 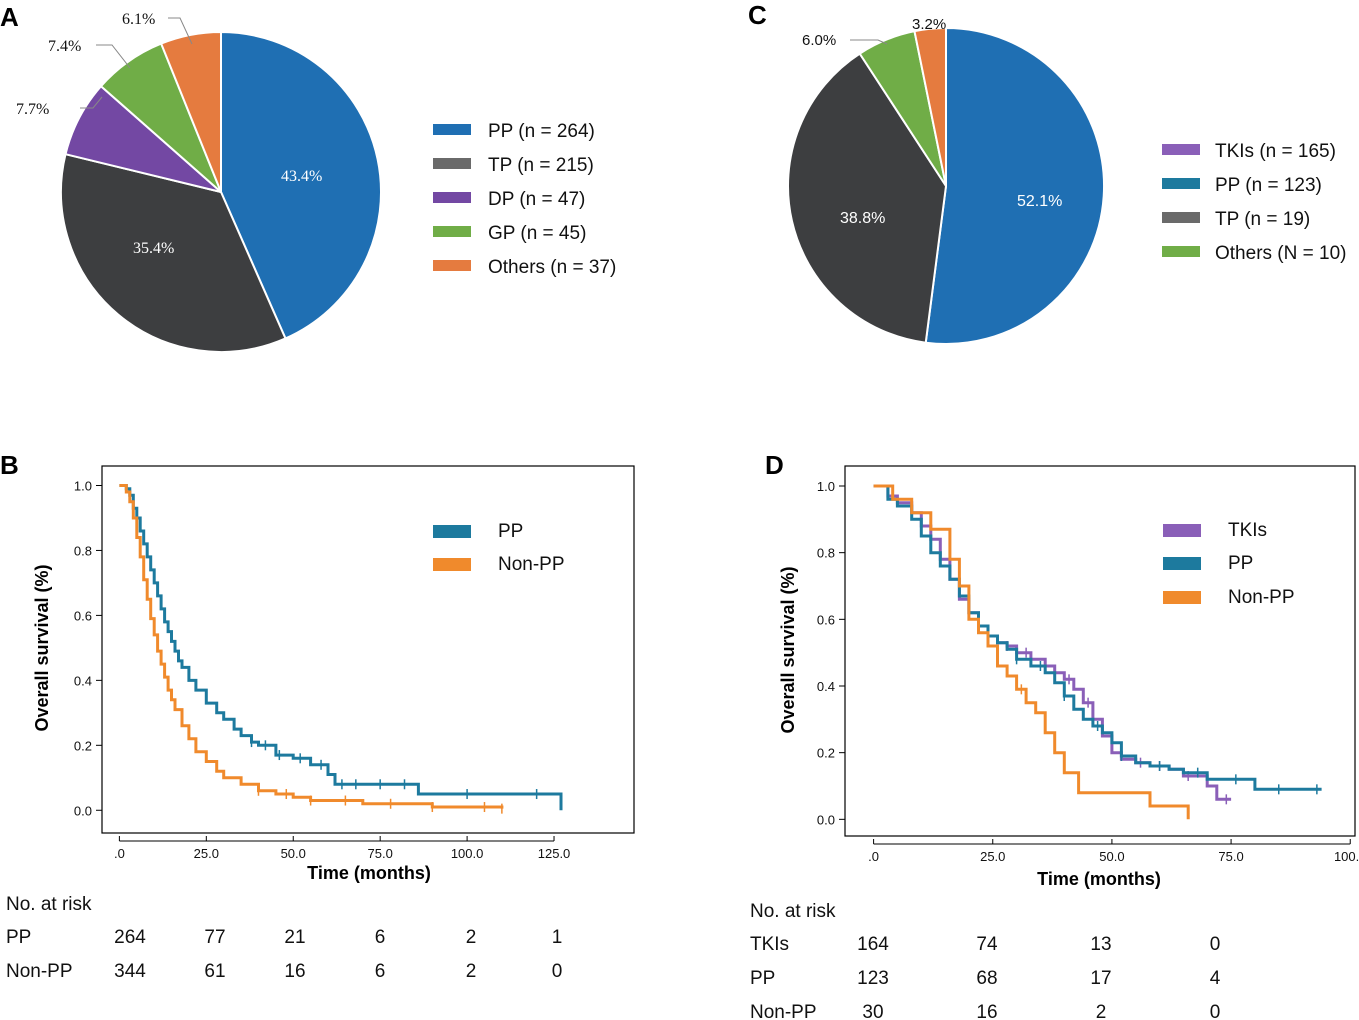 I want to click on risk-cell: 1, so click(x=557, y=937).